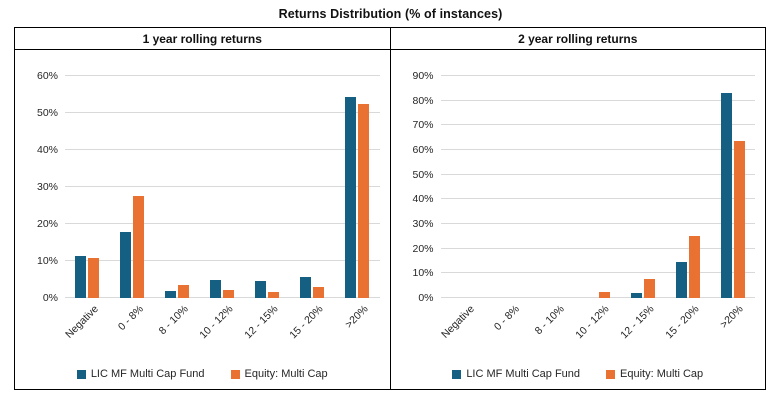  What do you see at coordinates (203, 38) in the screenshot?
I see `panel-header-1yr: 1 year rolling returns` at bounding box center [203, 38].